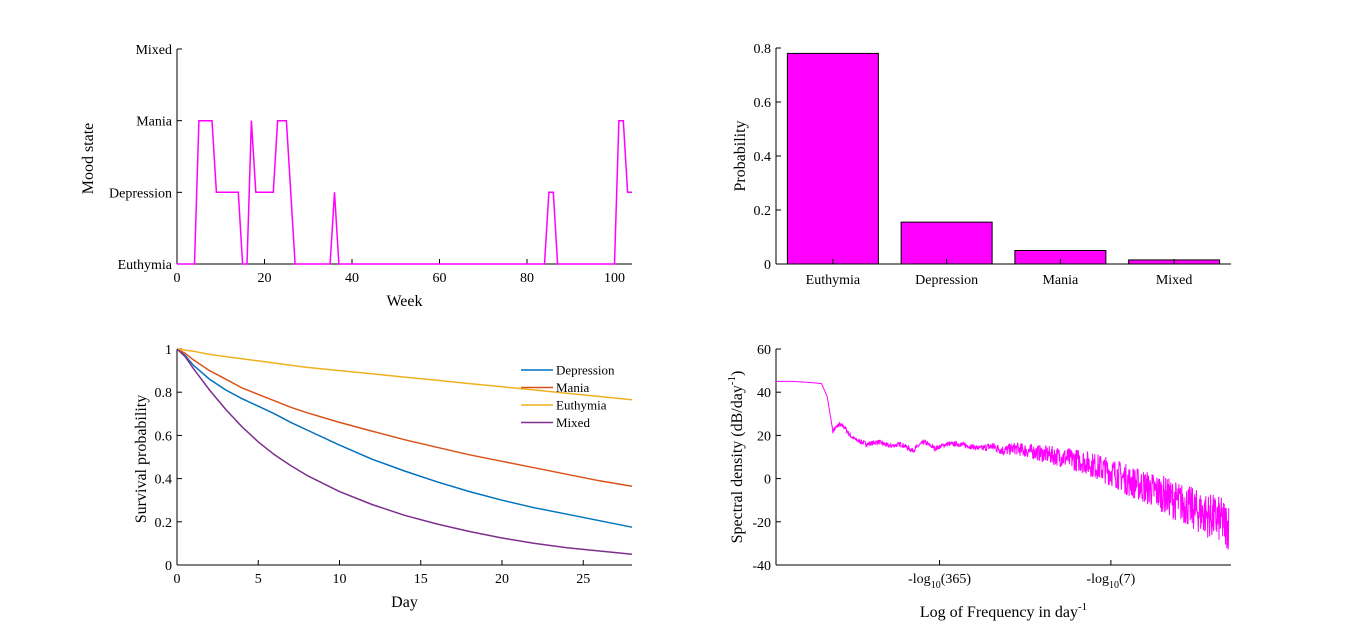 The image size is (1360, 635). I want to click on x-axis-label: Day, so click(404, 602).